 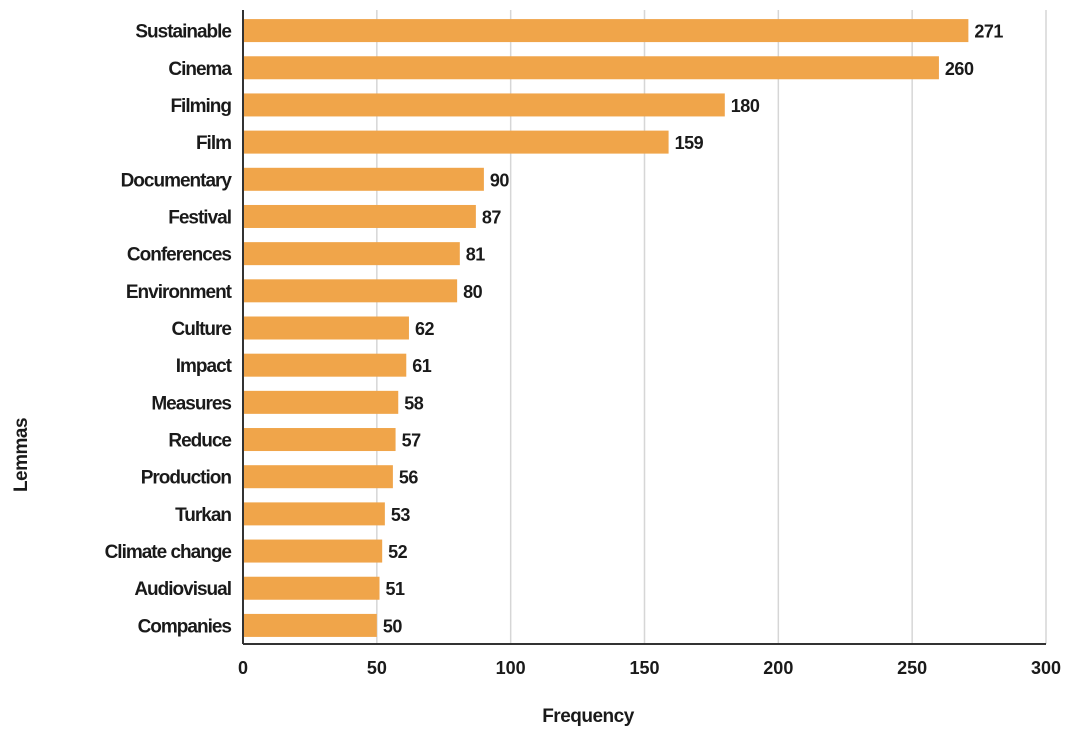 What do you see at coordinates (200, 69) in the screenshot?
I see `category-label: Cinema` at bounding box center [200, 69].